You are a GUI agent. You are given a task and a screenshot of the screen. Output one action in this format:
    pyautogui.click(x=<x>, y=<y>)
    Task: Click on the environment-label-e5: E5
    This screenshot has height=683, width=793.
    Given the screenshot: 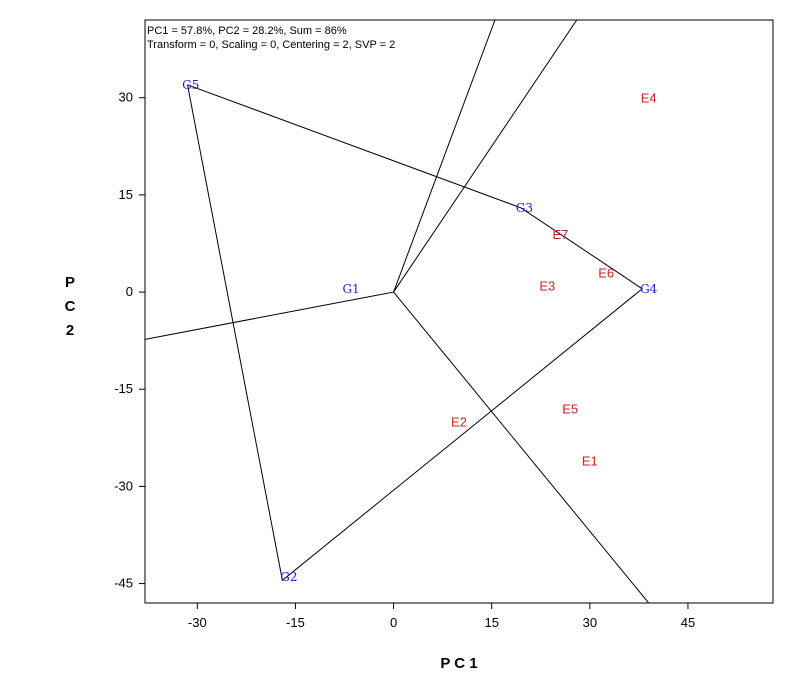 What is the action you would take?
    pyautogui.click(x=570, y=409)
    